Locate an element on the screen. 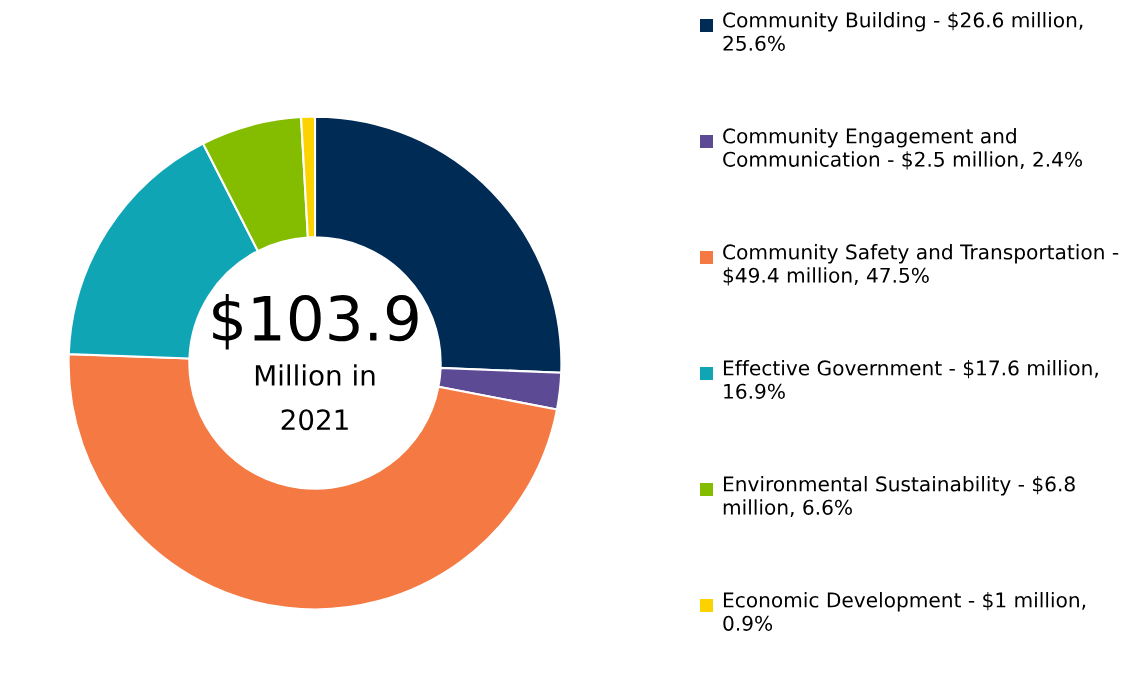  legend-label: Effective Government - $17.6 million, 16.9% is located at coordinates (910, 379).